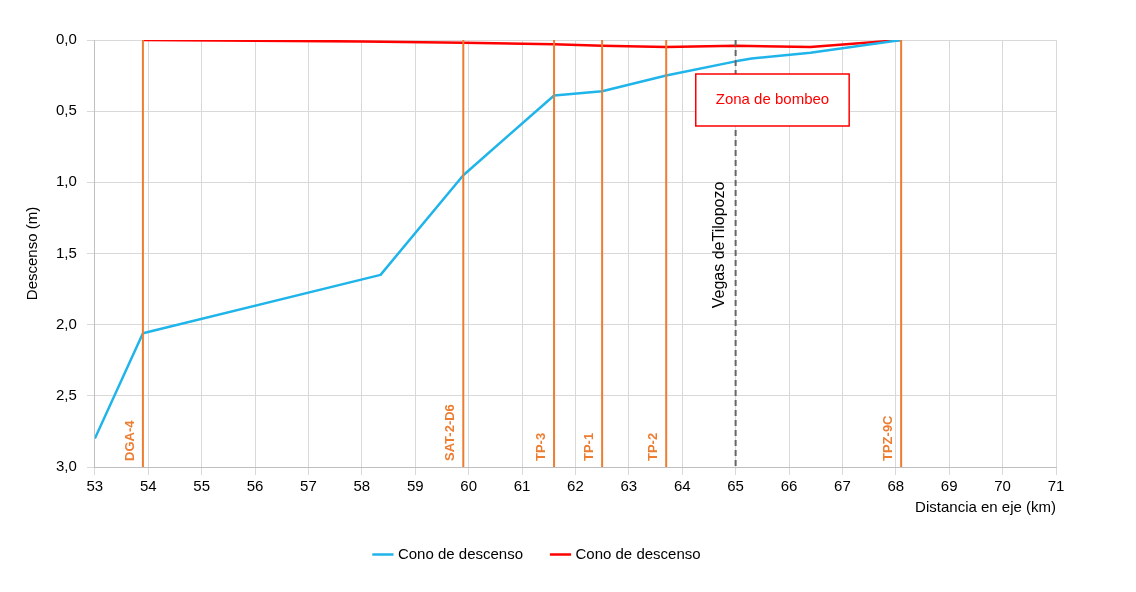 This screenshot has height=592, width=1136. What do you see at coordinates (541, 446) in the screenshot?
I see `ref-line-label: TP-3` at bounding box center [541, 446].